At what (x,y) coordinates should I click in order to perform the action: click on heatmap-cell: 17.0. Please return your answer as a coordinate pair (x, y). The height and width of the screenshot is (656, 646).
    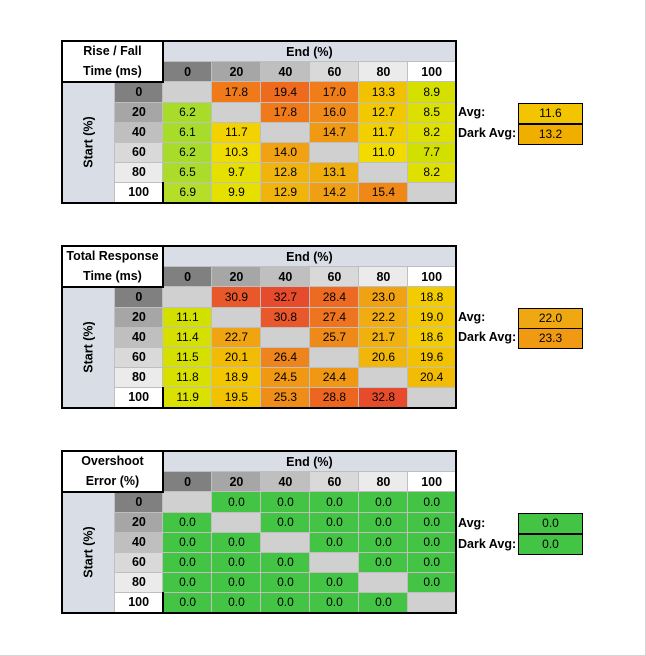
    Looking at the image, I should click on (334, 92).